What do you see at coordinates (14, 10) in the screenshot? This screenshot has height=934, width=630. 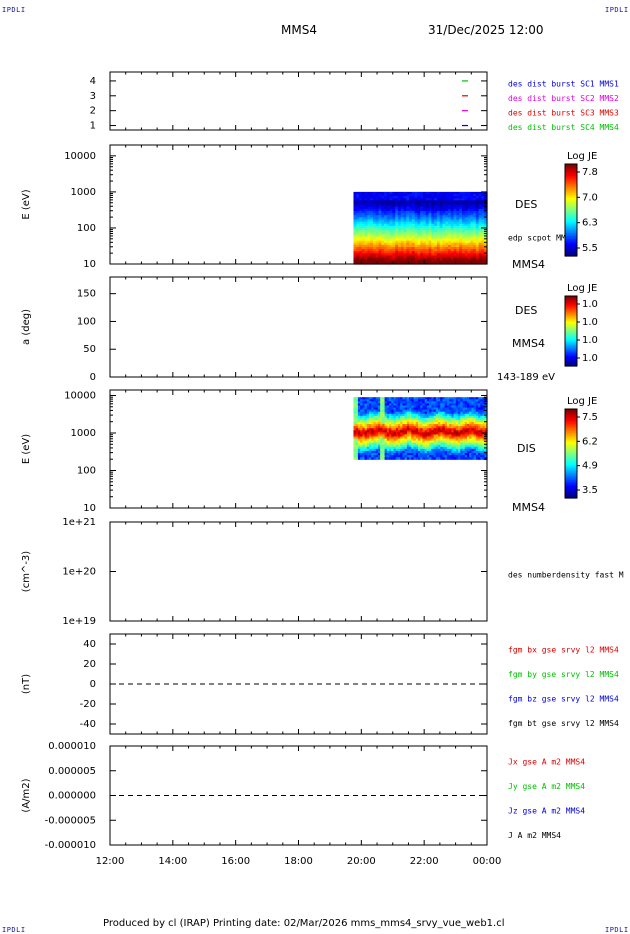 I see `corner-mark: IPDLI` at bounding box center [14, 10].